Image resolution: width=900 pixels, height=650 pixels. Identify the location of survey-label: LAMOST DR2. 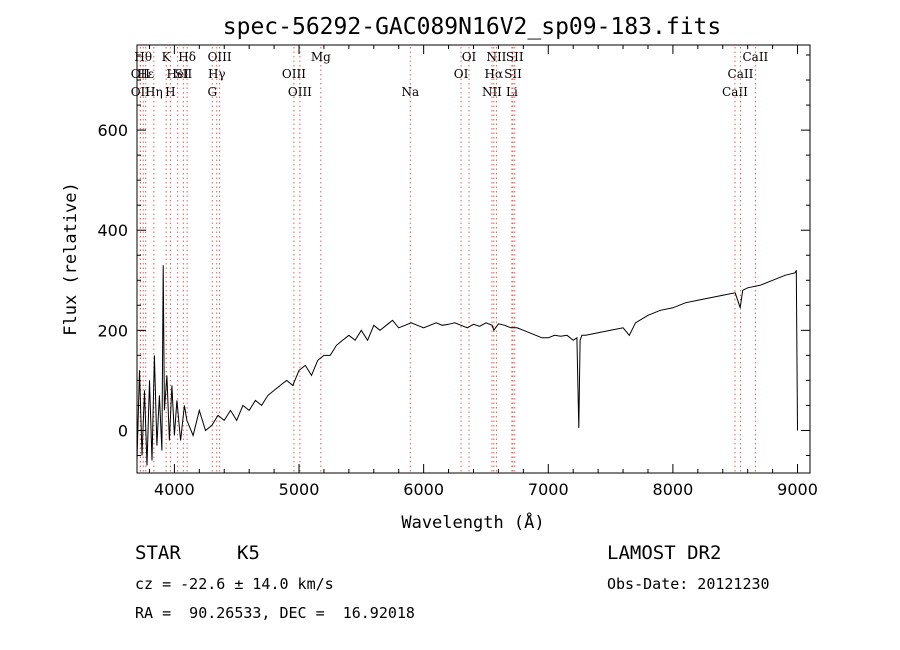
(664, 553).